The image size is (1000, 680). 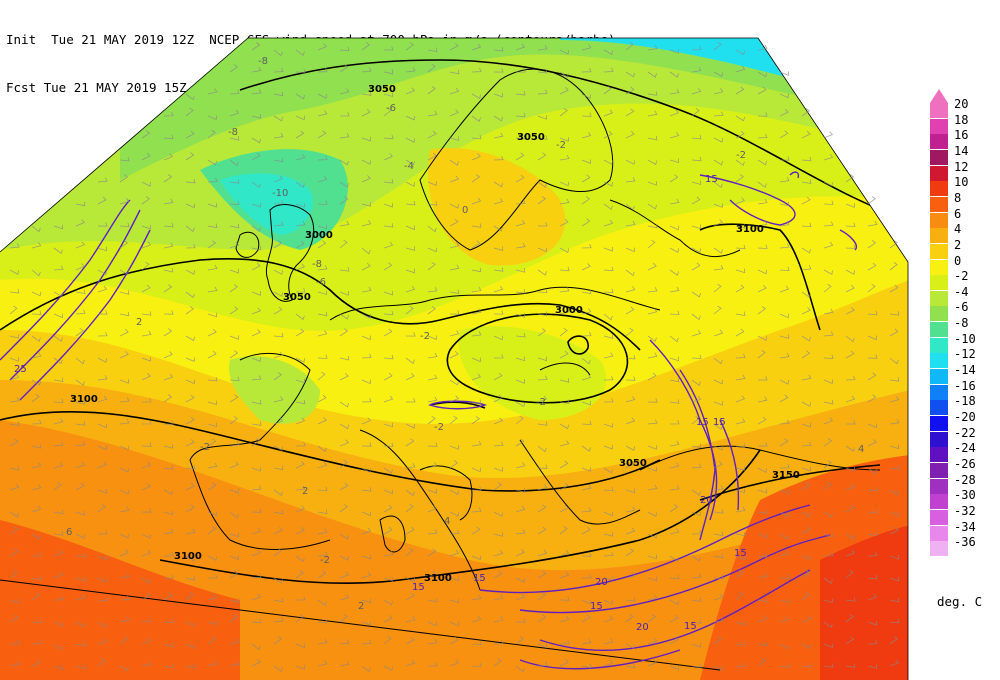 I want to click on legend-label: -36, so click(x=965, y=542).